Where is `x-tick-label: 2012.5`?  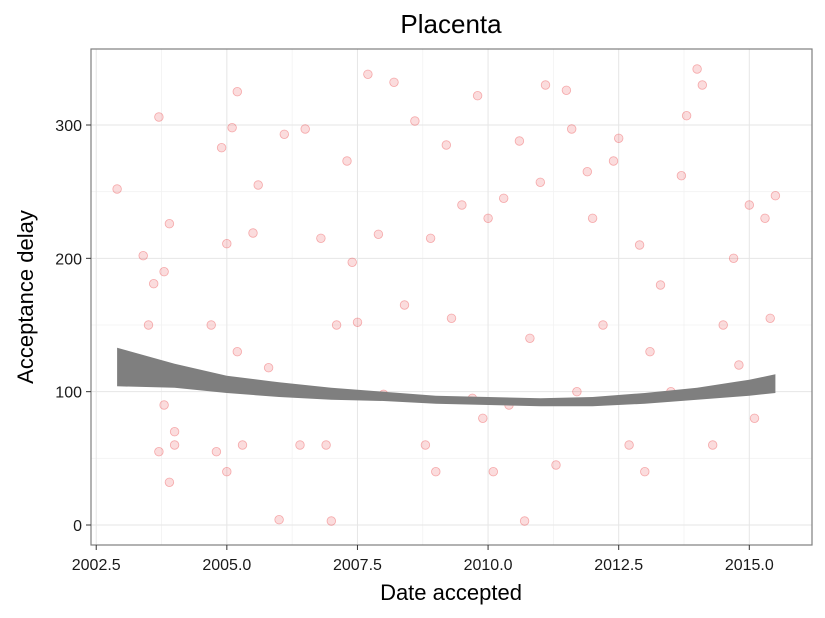
x-tick-label: 2012.5 is located at coordinates (618, 565).